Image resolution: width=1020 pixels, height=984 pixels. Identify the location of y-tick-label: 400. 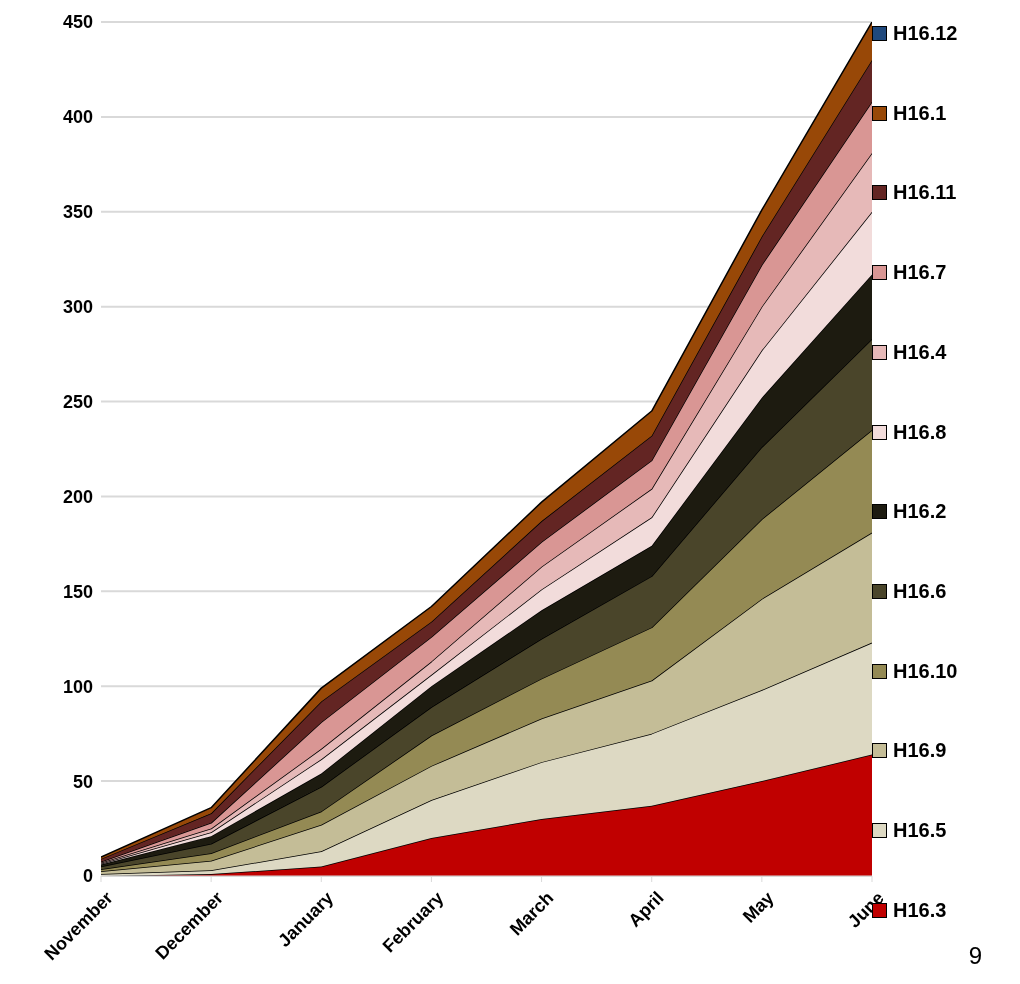
(77, 117).